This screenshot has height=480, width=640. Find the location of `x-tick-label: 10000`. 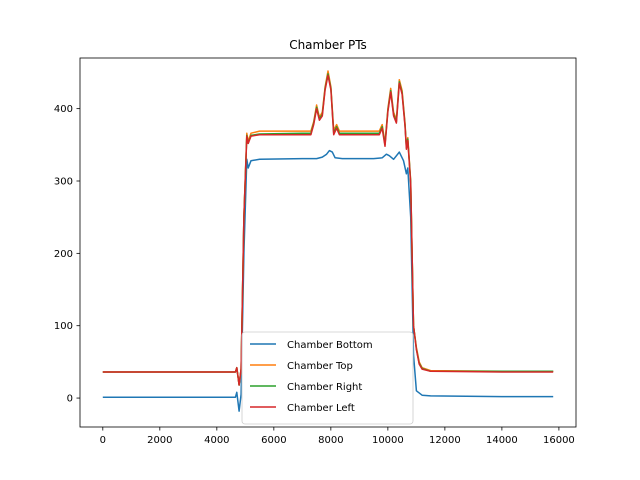

x-tick-label: 10000 is located at coordinates (388, 440).